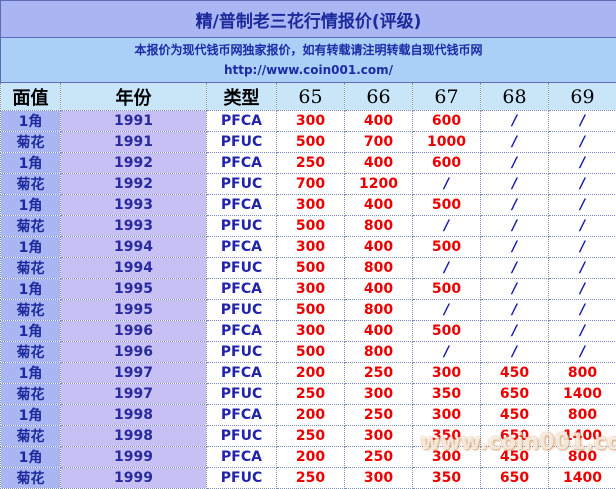 The width and height of the screenshot is (616, 489). Describe the element at coordinates (308, 70) in the screenshot. I see `site-url-link: http://www.coin001.com/` at that location.